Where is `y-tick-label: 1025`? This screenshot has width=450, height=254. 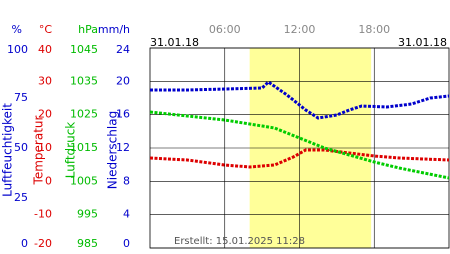
y-tick-label: 1025 is located at coordinates (84, 114).